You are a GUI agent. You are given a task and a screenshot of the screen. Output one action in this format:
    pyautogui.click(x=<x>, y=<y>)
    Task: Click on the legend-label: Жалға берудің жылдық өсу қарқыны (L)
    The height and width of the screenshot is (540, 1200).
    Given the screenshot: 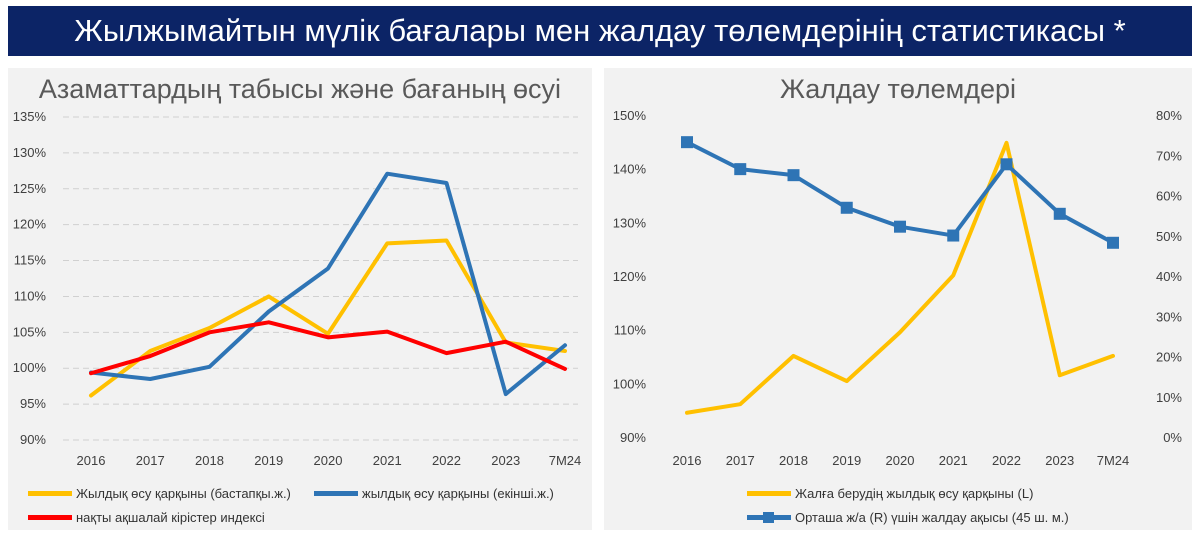 What is the action you would take?
    pyautogui.click(x=914, y=493)
    